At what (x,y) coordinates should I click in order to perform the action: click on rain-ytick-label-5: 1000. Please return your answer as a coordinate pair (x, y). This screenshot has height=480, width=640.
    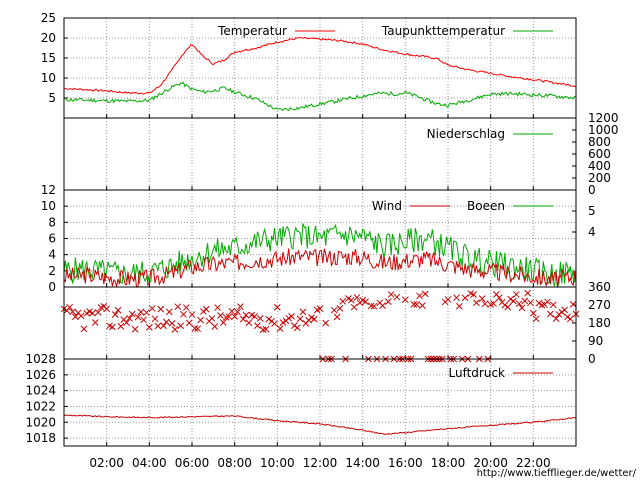
    Looking at the image, I should click on (603, 130).